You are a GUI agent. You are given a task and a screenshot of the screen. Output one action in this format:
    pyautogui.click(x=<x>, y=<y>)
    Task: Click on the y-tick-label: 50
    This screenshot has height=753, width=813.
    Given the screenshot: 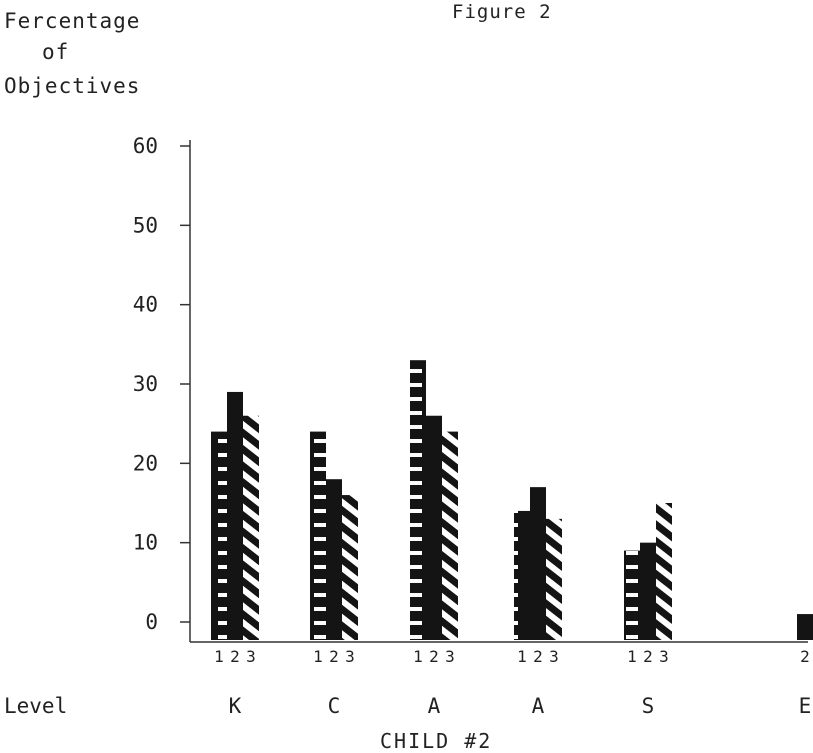 What is the action you would take?
    pyautogui.click(x=145, y=225)
    